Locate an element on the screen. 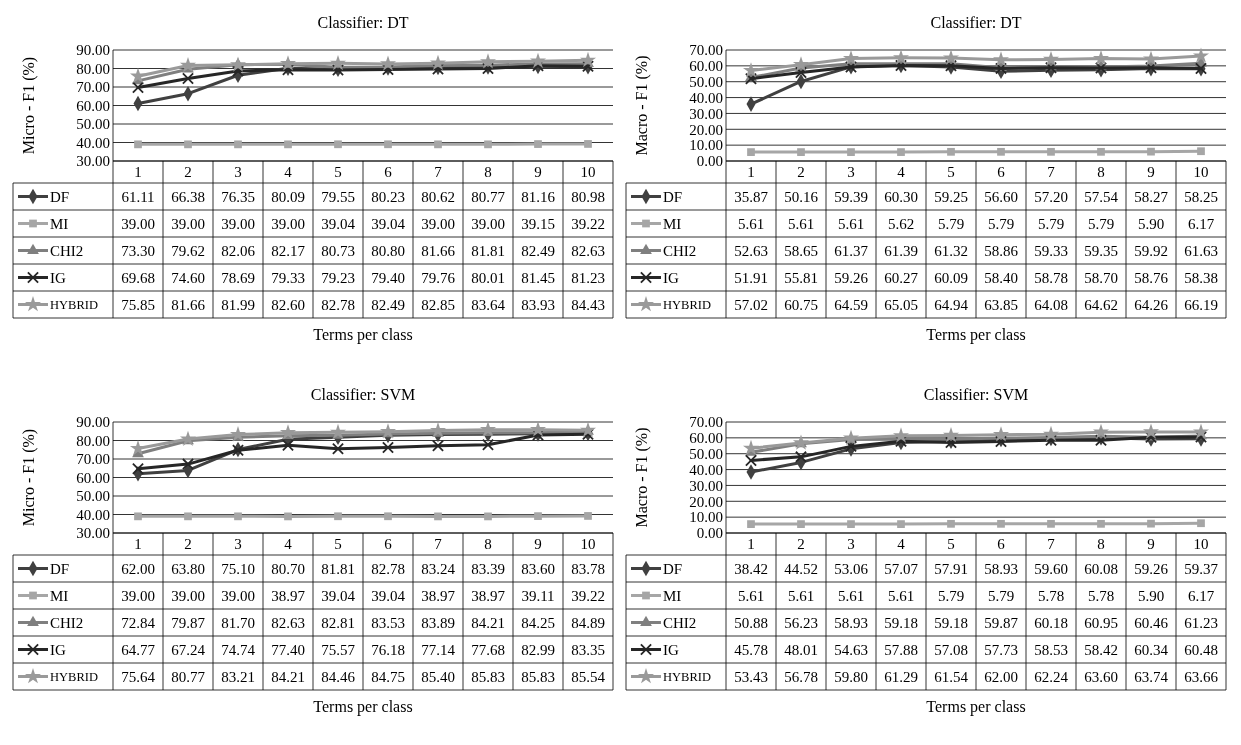 This screenshot has width=1241, height=745. data-label: 53.06 is located at coordinates (851, 568).